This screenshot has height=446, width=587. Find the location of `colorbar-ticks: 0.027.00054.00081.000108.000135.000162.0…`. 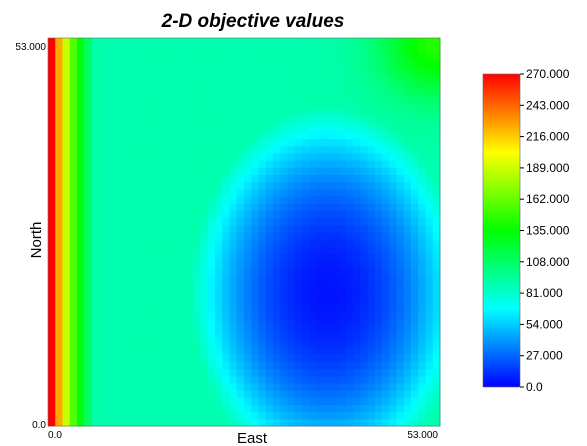

colorbar-ticks: 0.027.00054.00081.000108.000135.000162.0… is located at coordinates (545, 230).